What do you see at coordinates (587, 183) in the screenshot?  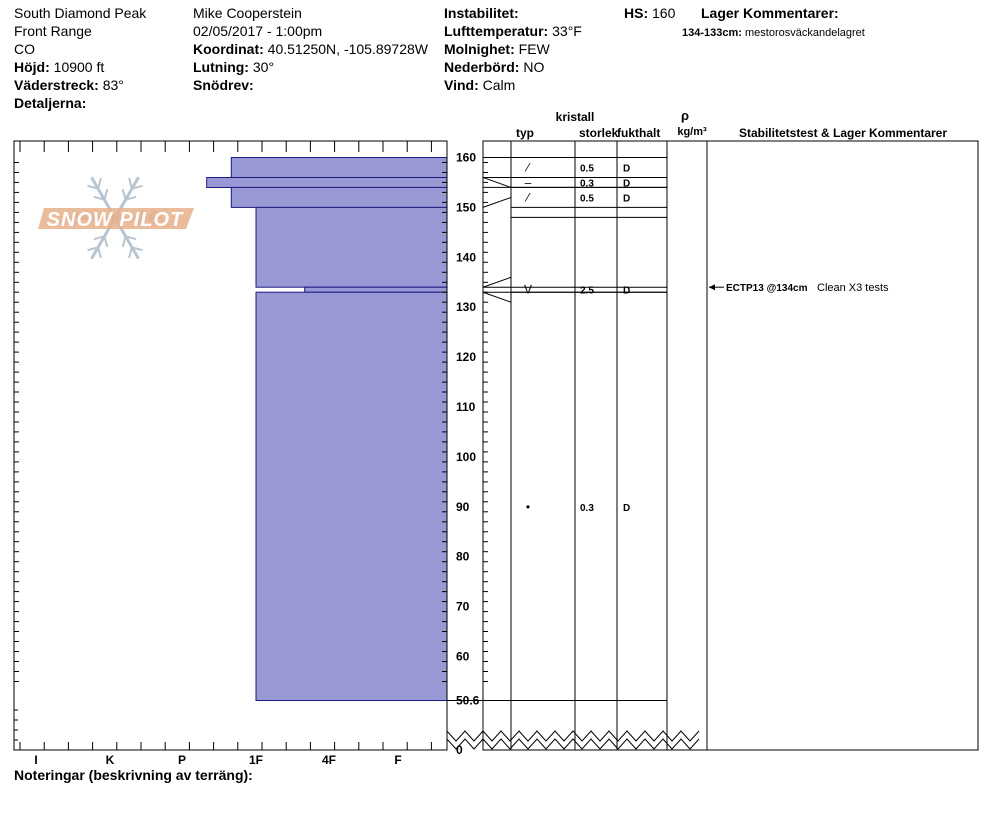 I see `grain-size-1: 0.3` at bounding box center [587, 183].